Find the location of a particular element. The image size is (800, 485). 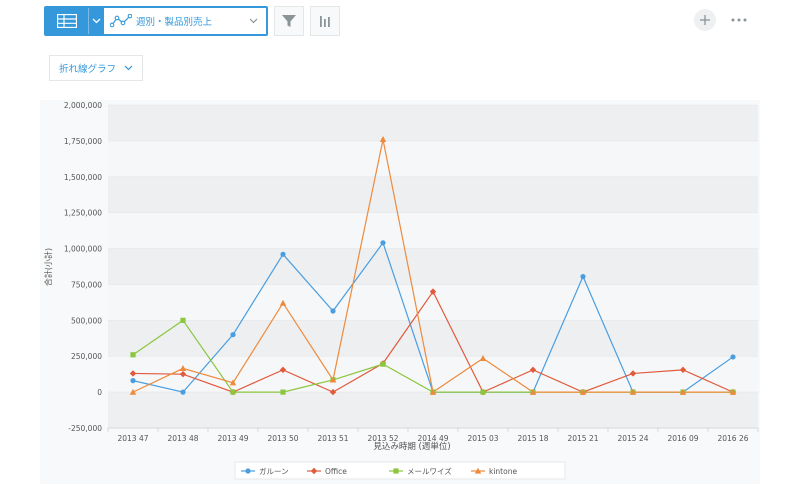

legend-item: ガルーン is located at coordinates (265, 471).